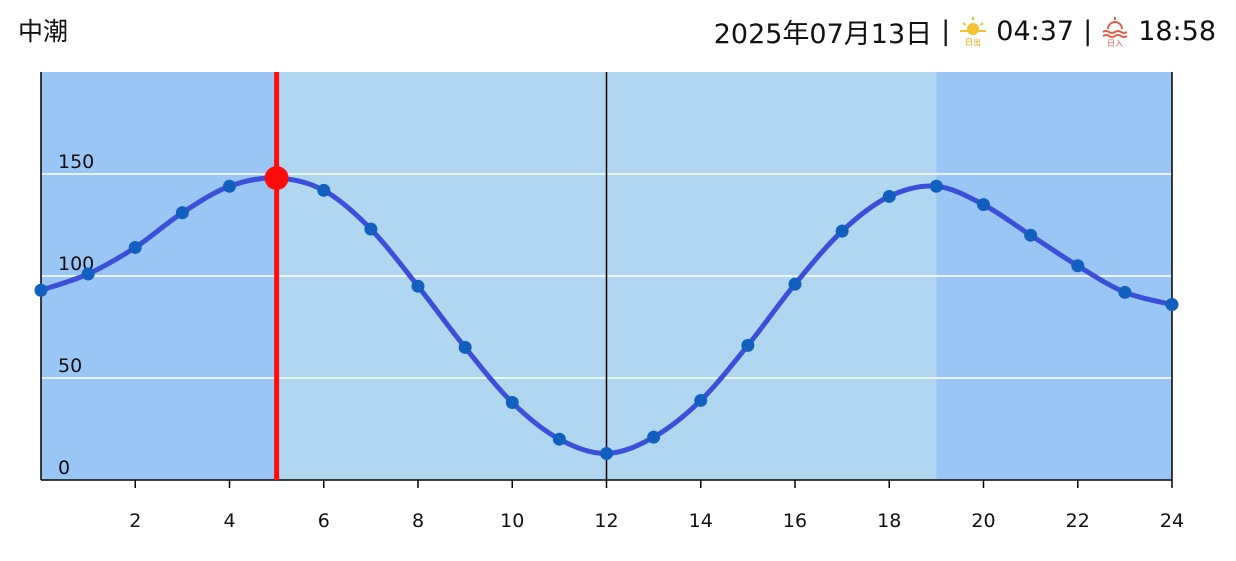  Describe the element at coordinates (229, 521) in the screenshot. I see `x-tick-label: 4` at that location.